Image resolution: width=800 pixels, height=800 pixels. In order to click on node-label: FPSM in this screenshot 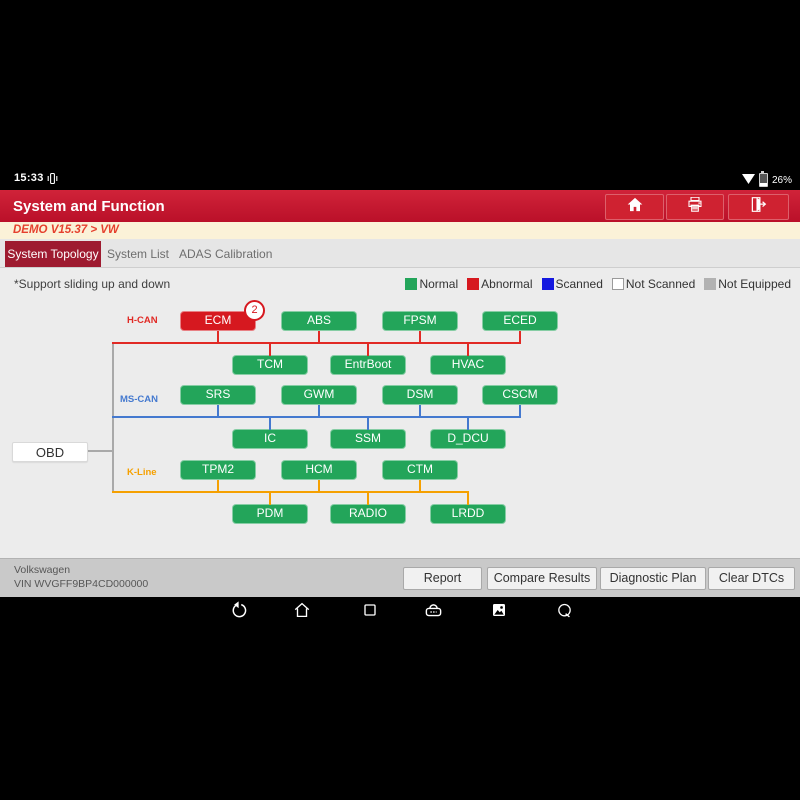, I will do `click(420, 320)`.